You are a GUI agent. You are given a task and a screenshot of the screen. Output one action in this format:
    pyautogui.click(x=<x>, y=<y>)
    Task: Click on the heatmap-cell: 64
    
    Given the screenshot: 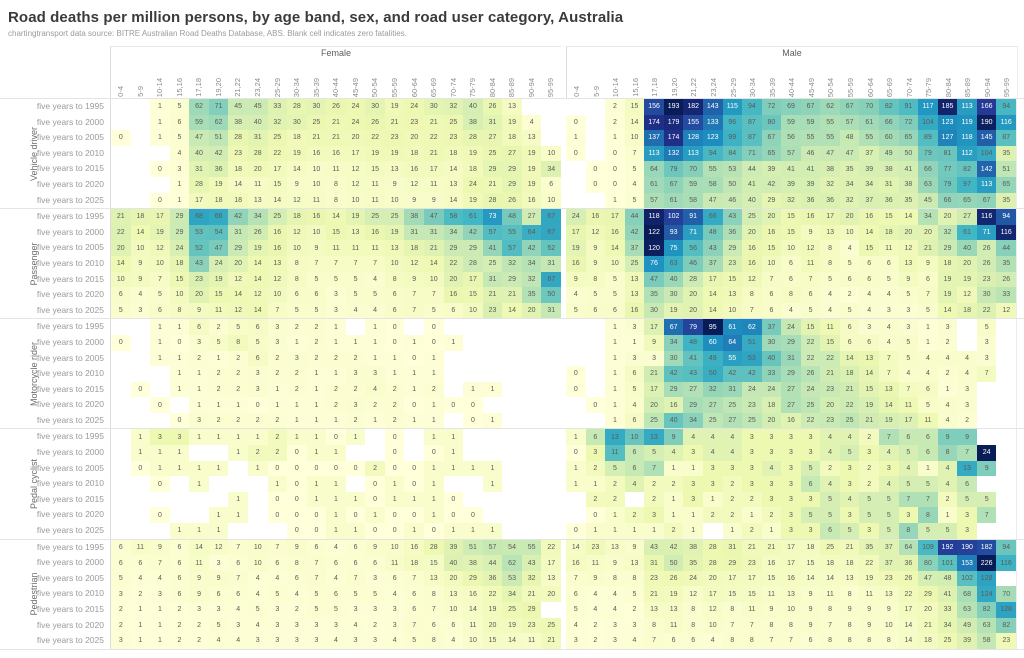 What is the action you would take?
    pyautogui.click(x=654, y=169)
    